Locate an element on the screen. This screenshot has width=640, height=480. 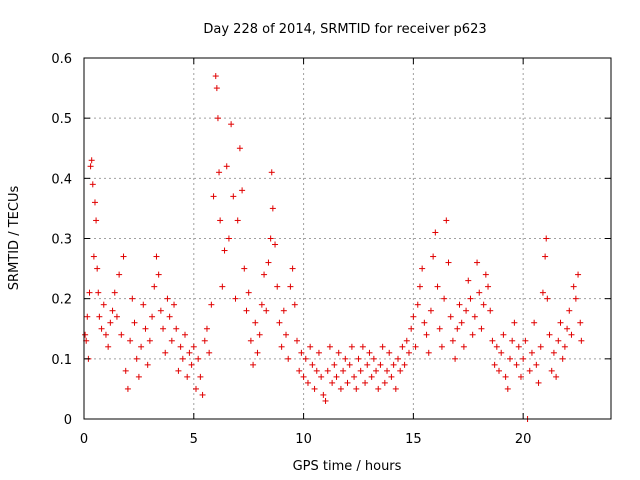
y-tick-label: 0.4 is located at coordinates (61, 179).